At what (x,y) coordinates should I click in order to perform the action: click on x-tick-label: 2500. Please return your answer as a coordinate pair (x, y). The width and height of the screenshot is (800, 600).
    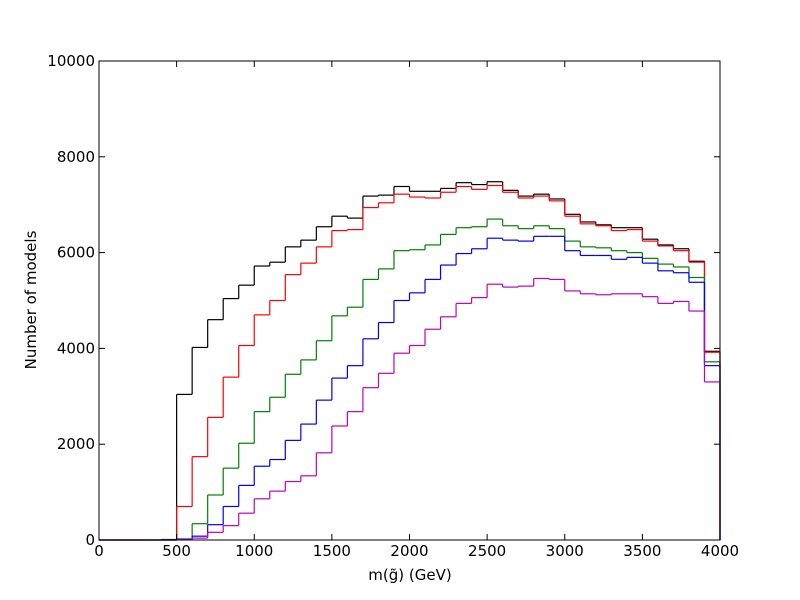
    Looking at the image, I should click on (487, 551).